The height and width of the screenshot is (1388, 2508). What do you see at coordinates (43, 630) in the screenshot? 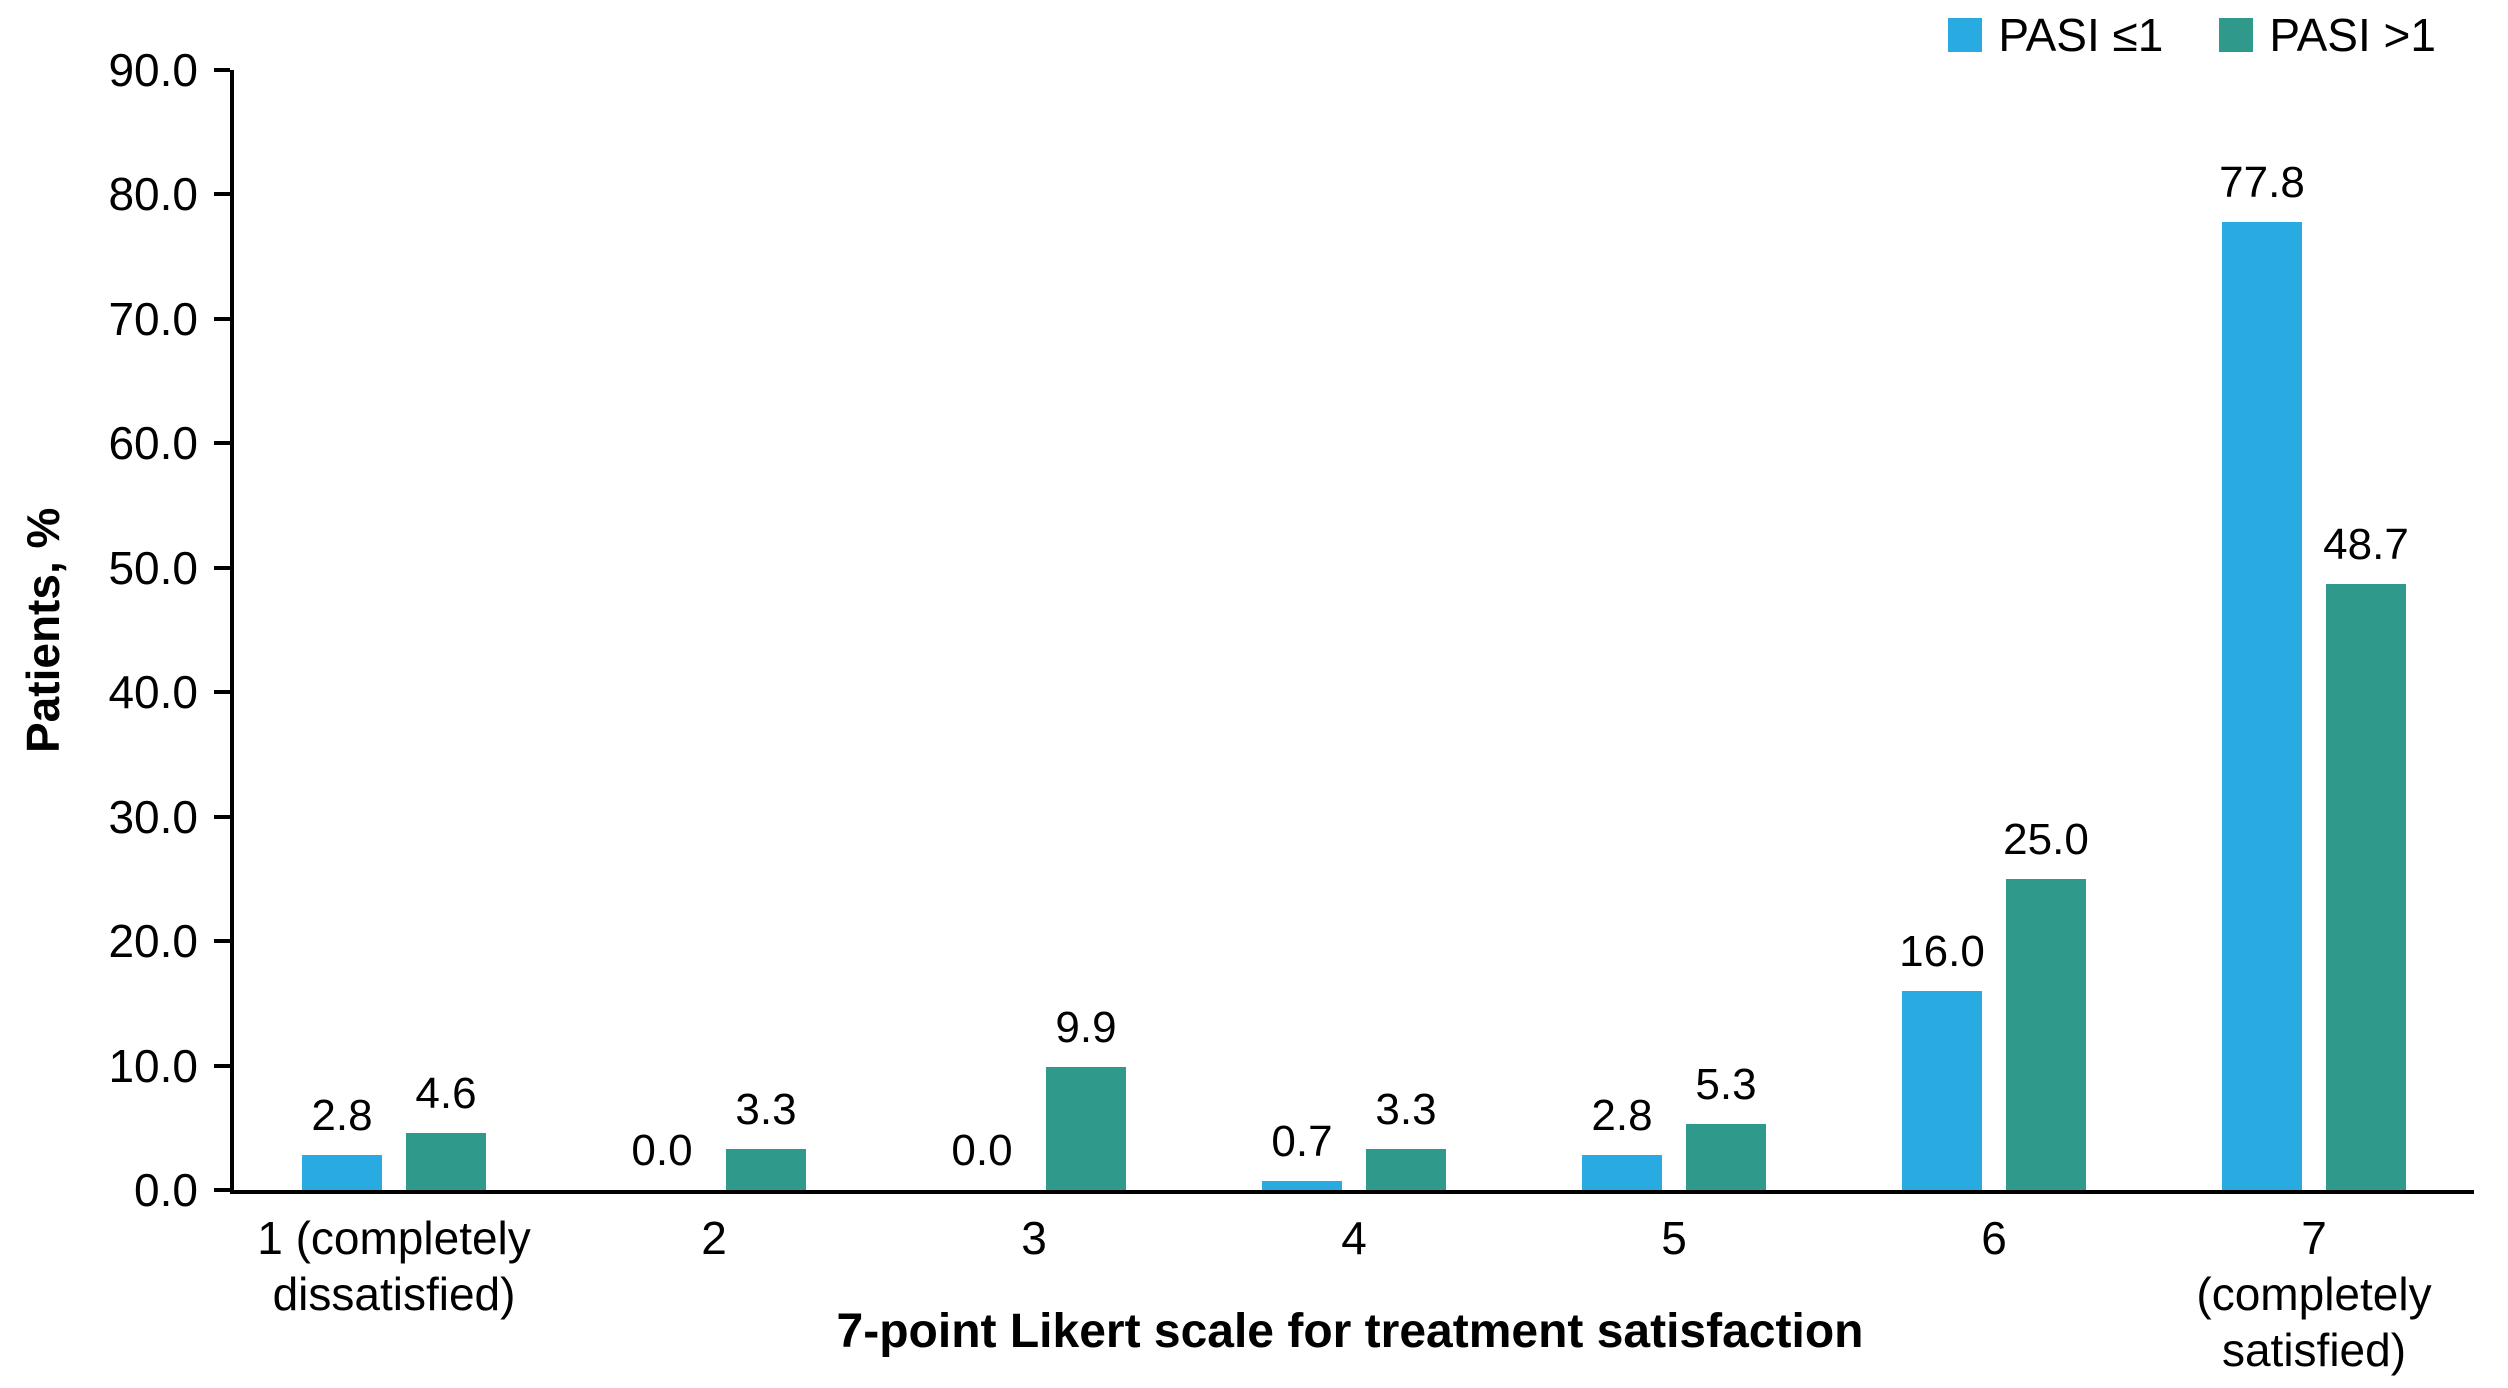
I see `y-axis-title: Patients, %` at bounding box center [43, 630].